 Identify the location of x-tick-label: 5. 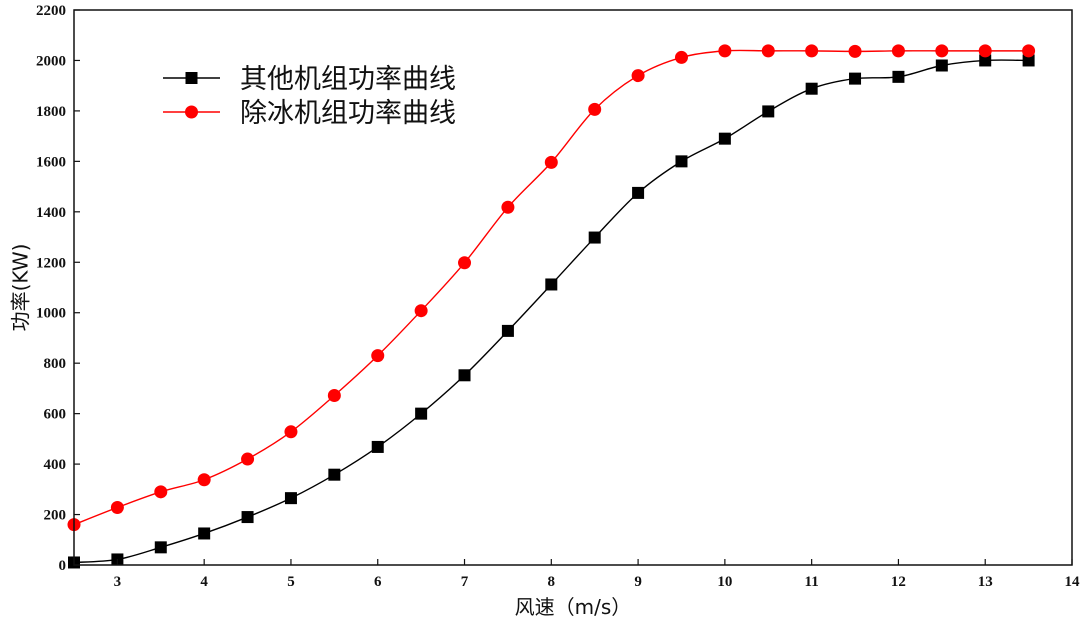
(291, 582).